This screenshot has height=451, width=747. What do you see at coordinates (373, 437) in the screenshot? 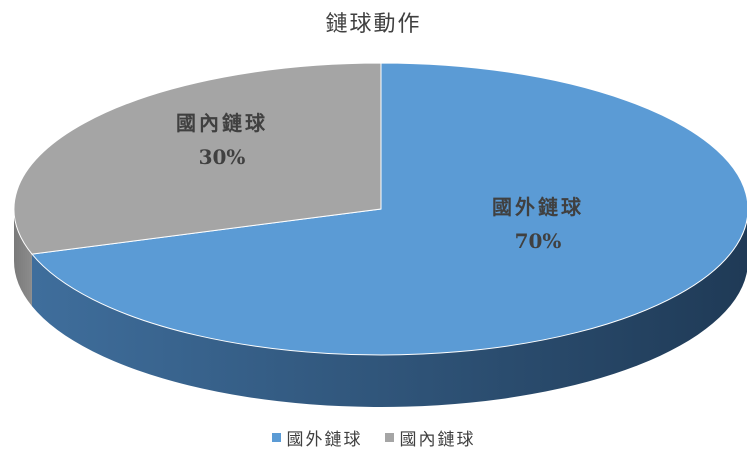
I see `legend: 國外鏈球 國內鏈球` at bounding box center [373, 437].